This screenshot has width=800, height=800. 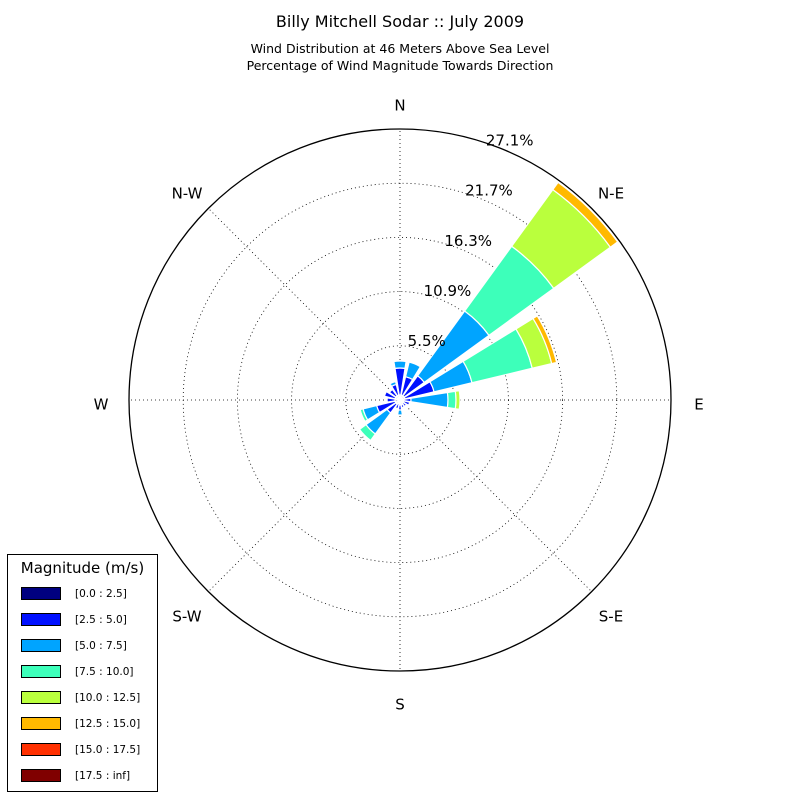 I want to click on direction-label: S-W, so click(x=186, y=617).